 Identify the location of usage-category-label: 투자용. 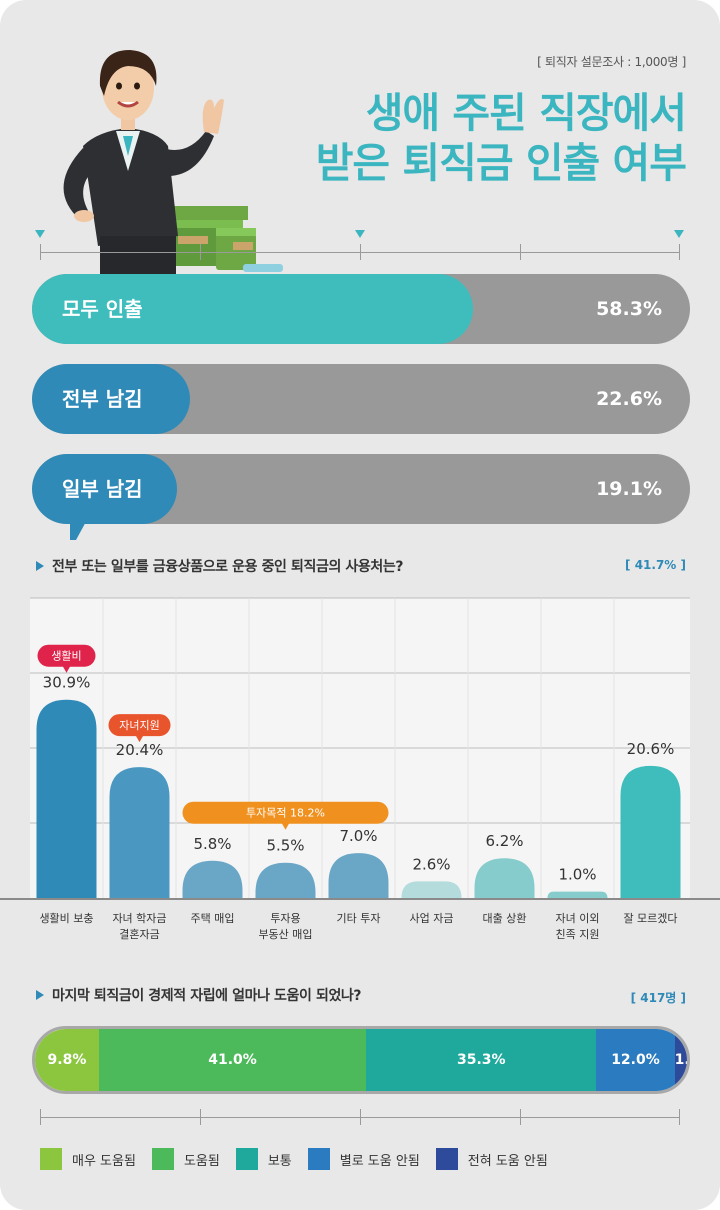
(285, 918).